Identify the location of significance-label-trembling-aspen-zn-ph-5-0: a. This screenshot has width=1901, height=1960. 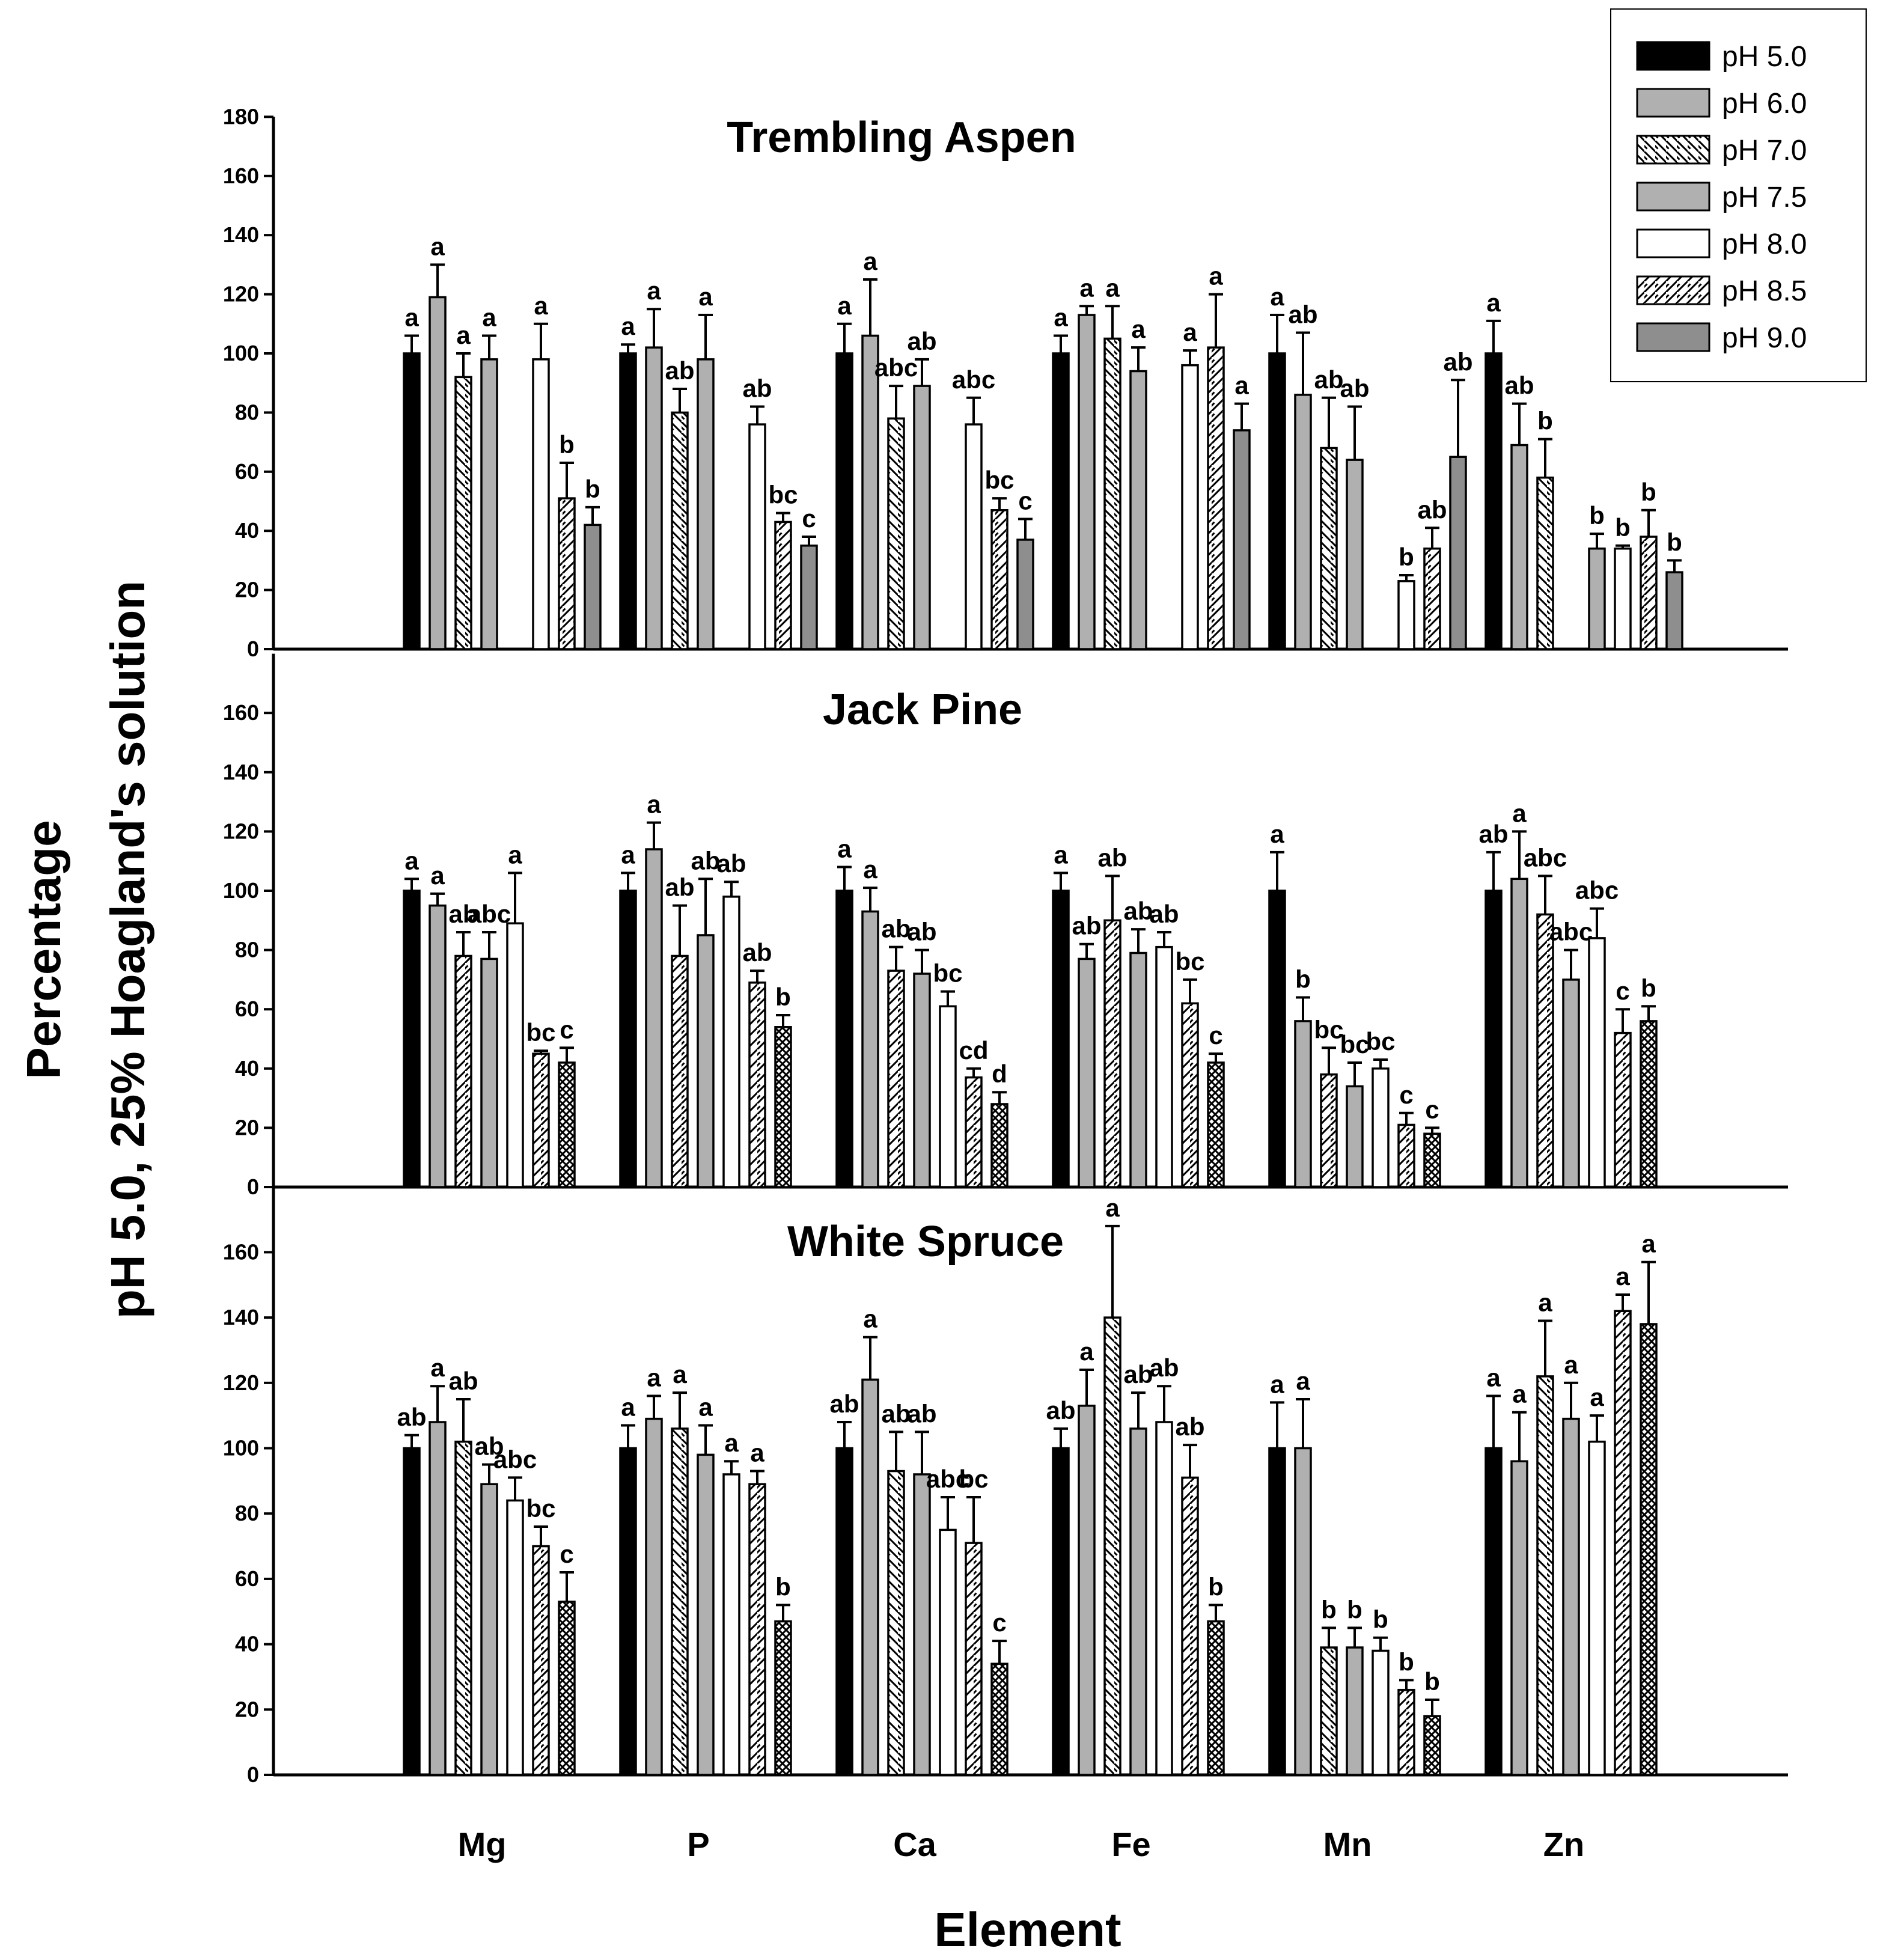
(1494, 303).